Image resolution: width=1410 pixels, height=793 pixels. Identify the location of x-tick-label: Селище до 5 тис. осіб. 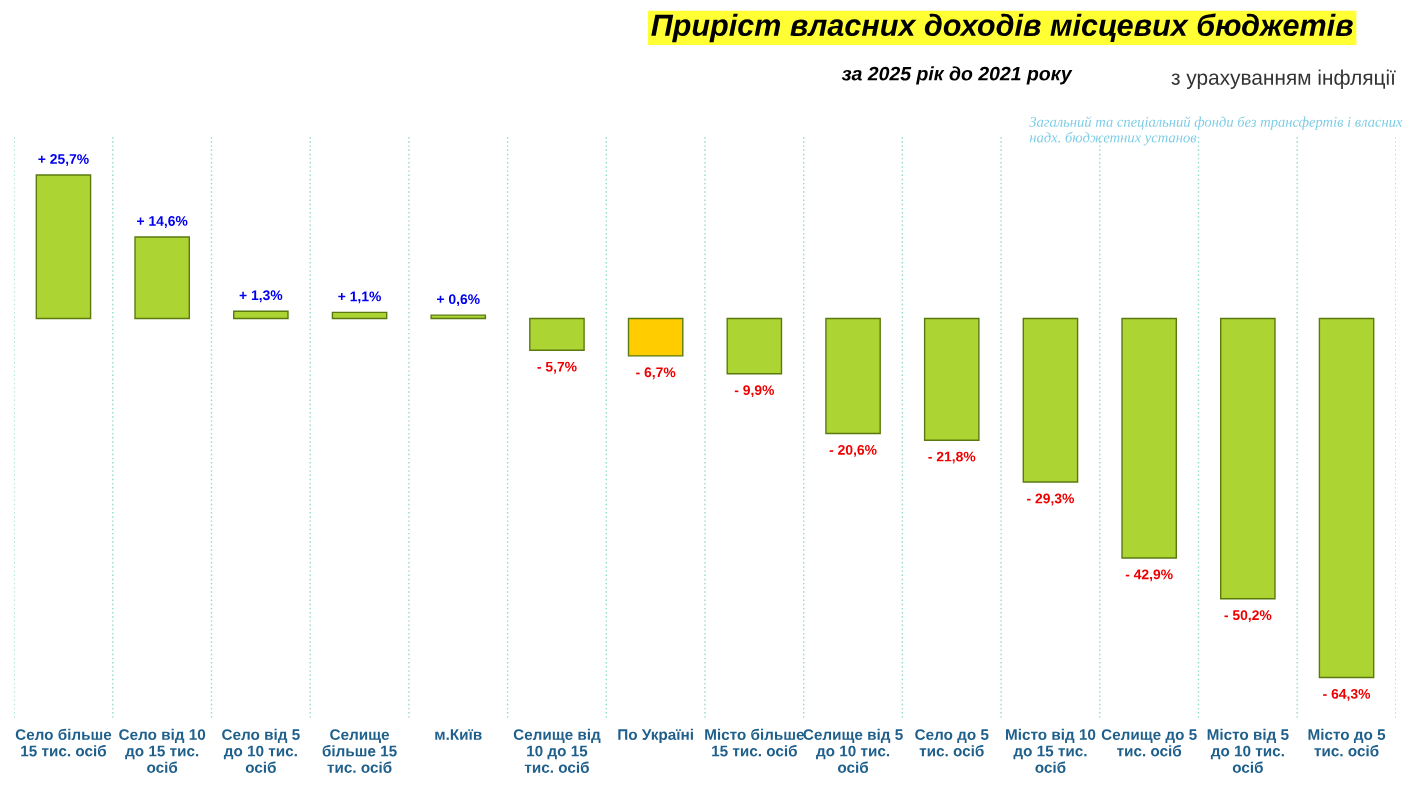
(1149, 743).